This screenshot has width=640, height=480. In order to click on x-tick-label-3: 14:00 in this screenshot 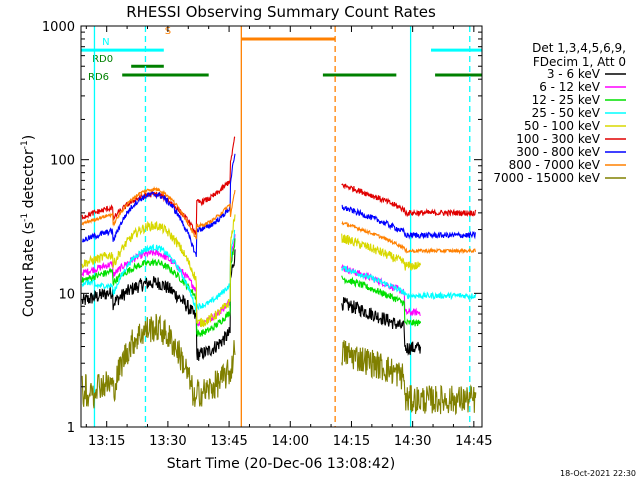, I will do `click(290, 441)`.